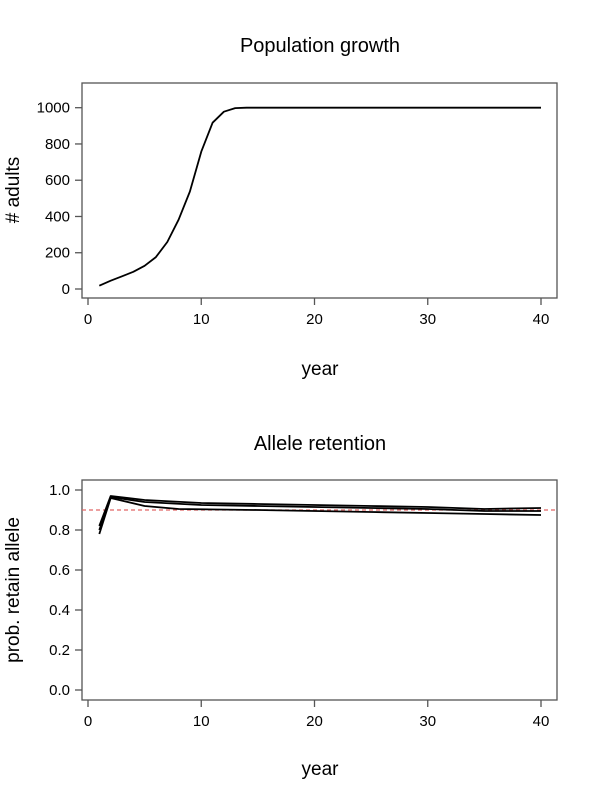  I want to click on y-tick-label: 1.0, so click(59, 490).